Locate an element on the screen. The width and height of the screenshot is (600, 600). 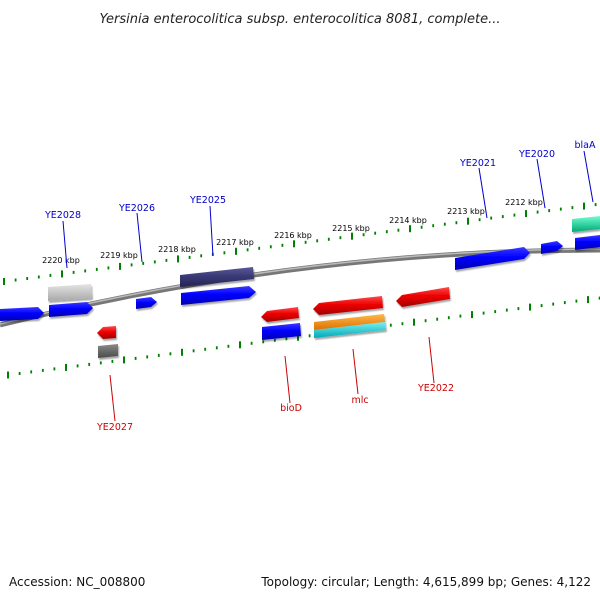
scale-label-2216: 2216 kbp is located at coordinates (293, 235).